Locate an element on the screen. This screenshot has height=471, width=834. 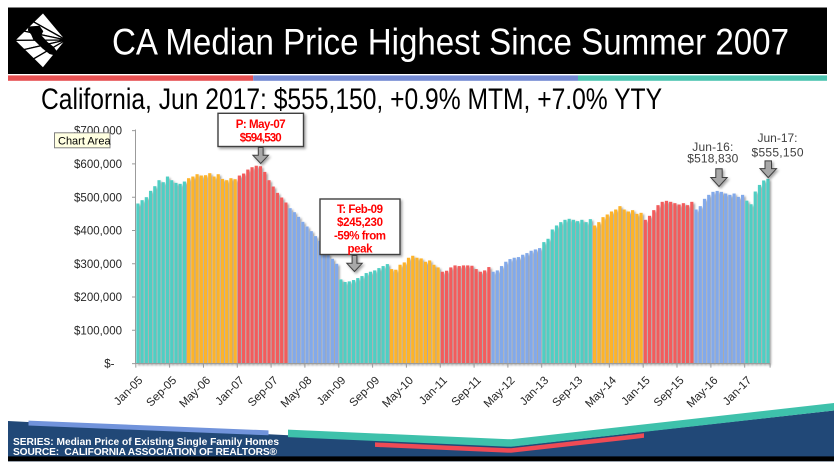
svg-text: $245,230 is located at coordinates (360, 223).